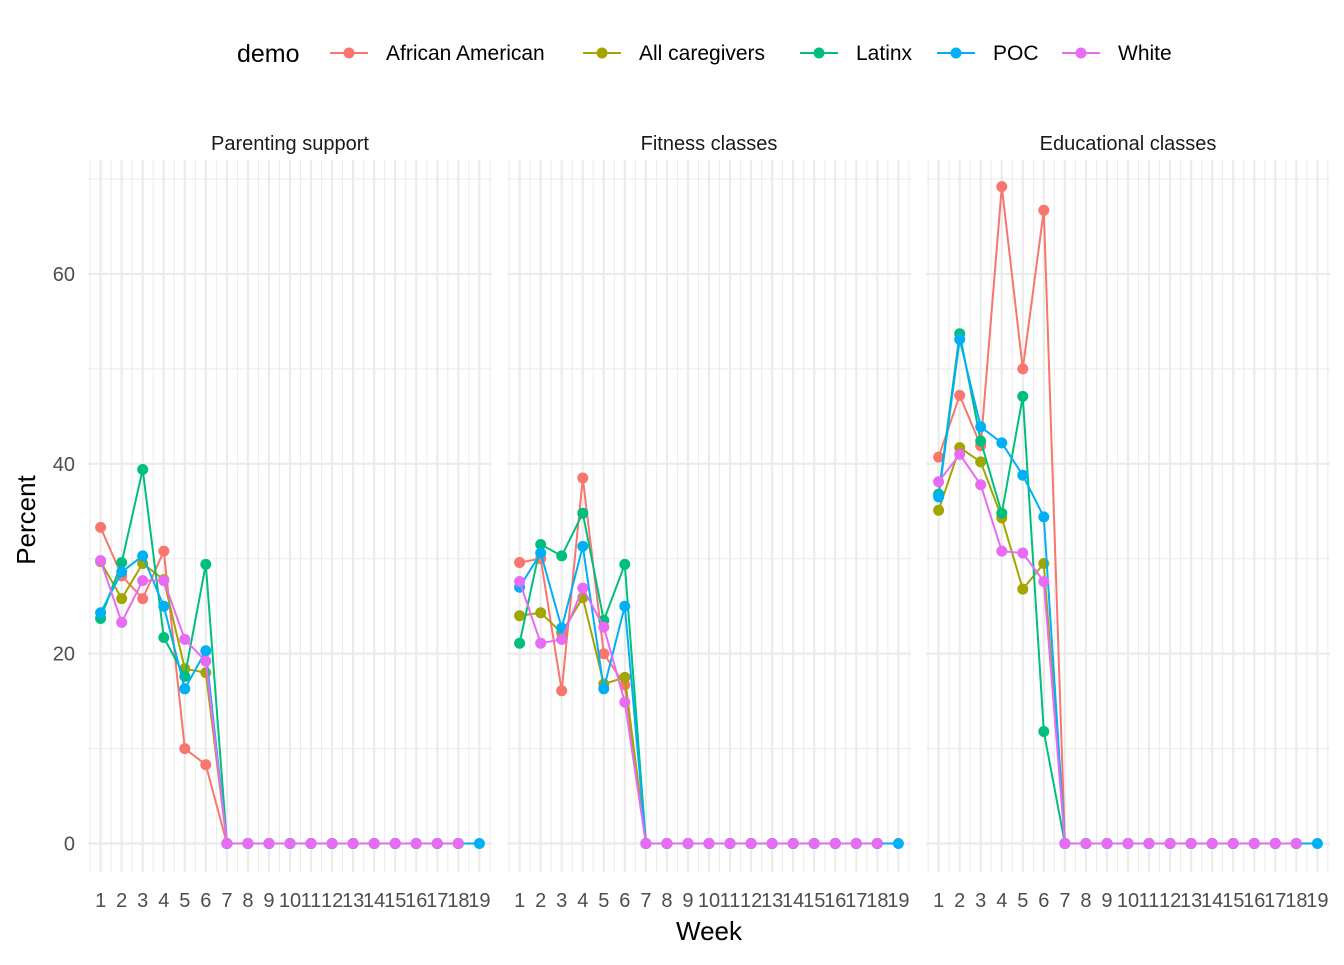  I want to click on x-tick-label: 16, so click(835, 901).